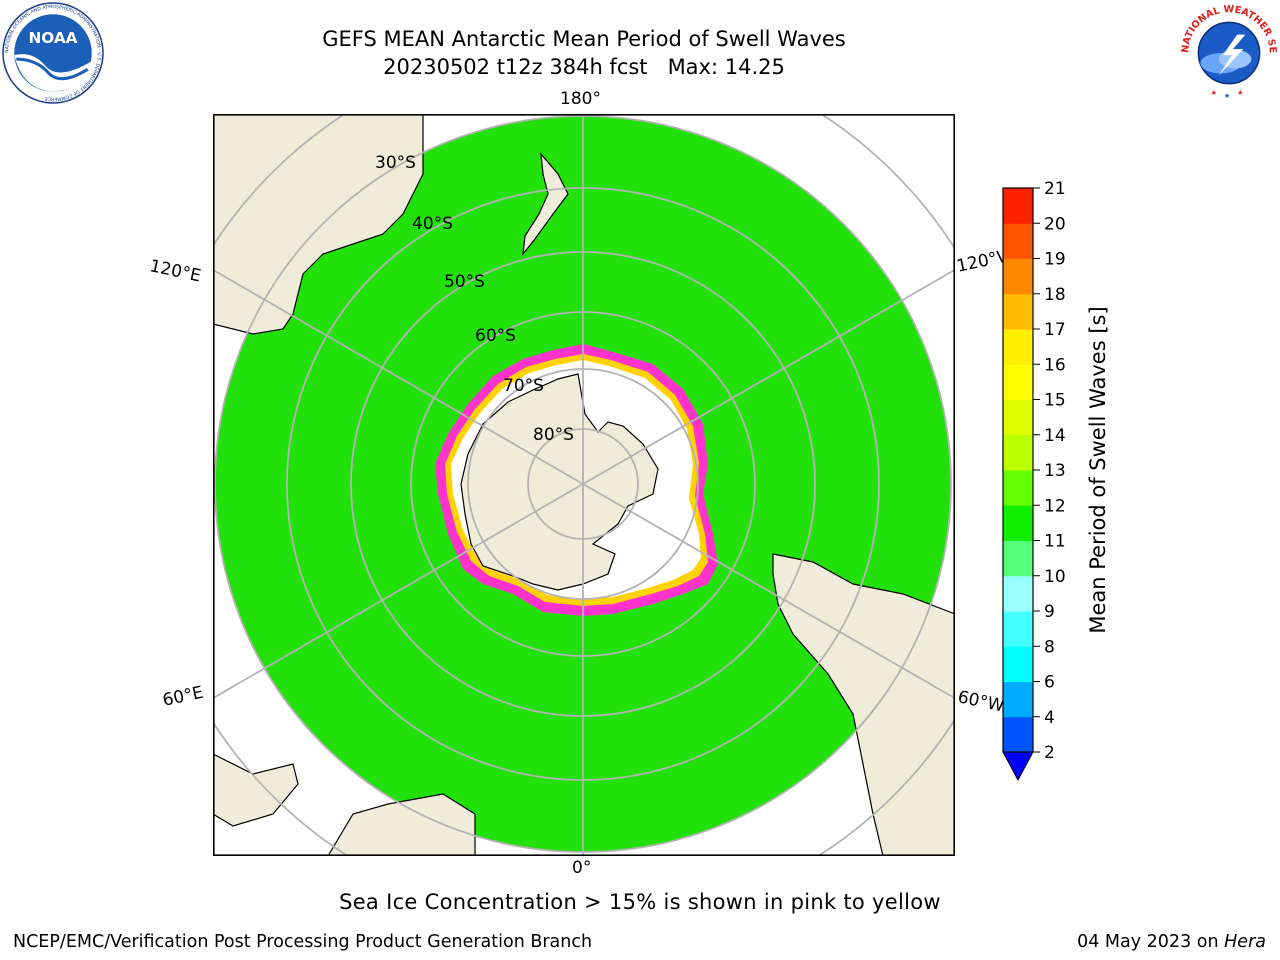  What do you see at coordinates (1055, 577) in the screenshot?
I see `colorbar-tick-label: 10` at bounding box center [1055, 577].